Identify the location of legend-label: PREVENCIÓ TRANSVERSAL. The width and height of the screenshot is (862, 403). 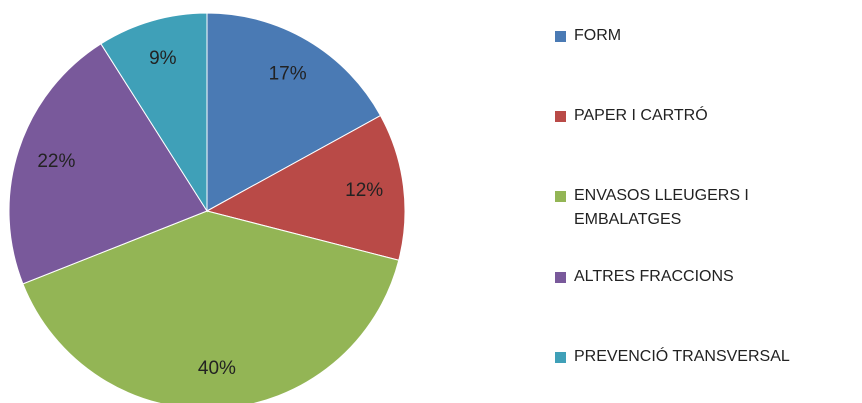
(682, 356).